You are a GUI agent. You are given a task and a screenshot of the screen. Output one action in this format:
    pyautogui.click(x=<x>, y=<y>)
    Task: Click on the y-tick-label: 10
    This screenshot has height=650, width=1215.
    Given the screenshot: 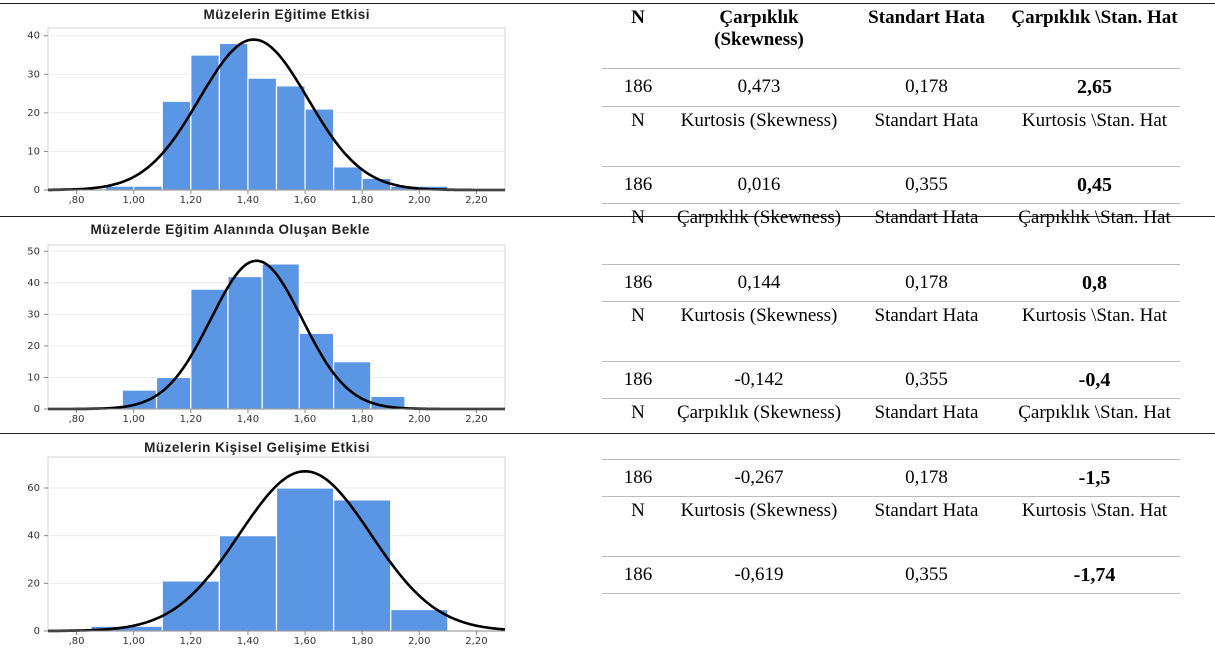 What is the action you would take?
    pyautogui.click(x=33, y=151)
    